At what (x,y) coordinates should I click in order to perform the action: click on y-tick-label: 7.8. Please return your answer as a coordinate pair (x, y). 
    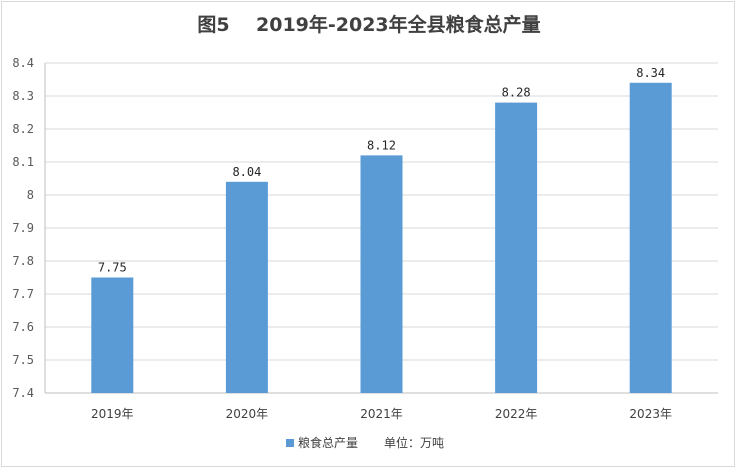
    Looking at the image, I should click on (23, 261).